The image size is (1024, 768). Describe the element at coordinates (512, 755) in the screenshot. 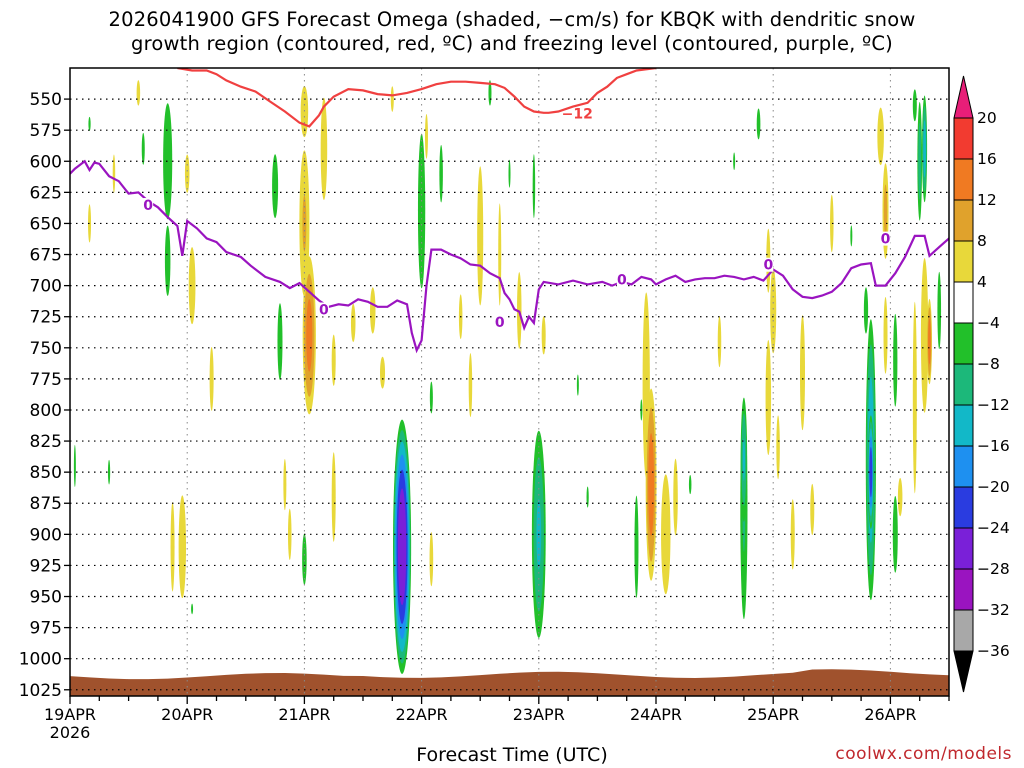

I see `x-axis-label: Forecast Time (UTC)` at that location.